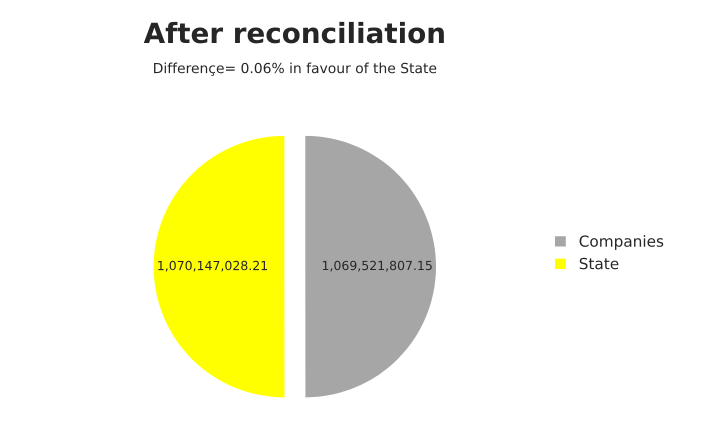 The image size is (702, 430). What do you see at coordinates (622, 242) in the screenshot?
I see `legend-label: Companies` at bounding box center [622, 242].